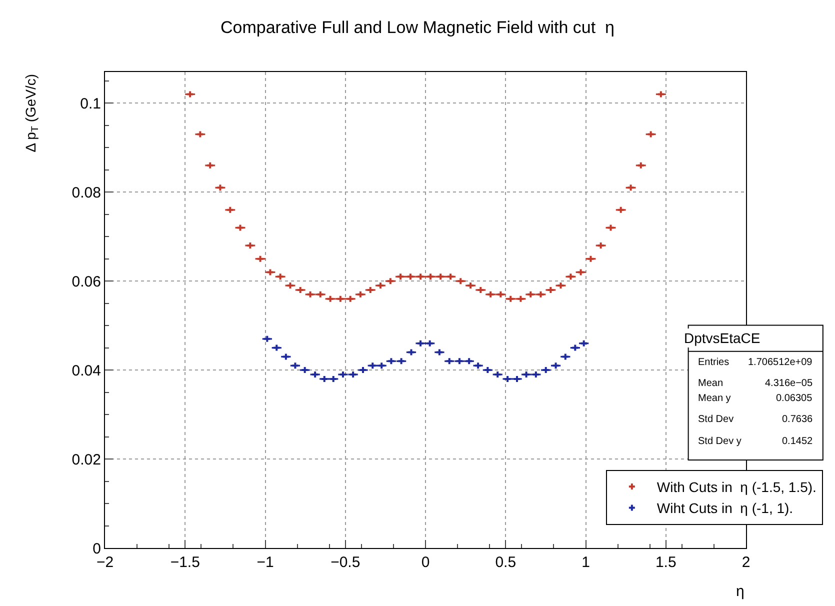 The image size is (835, 606). What do you see at coordinates (780, 362) in the screenshot?
I see `text: 1.706512e+09` at bounding box center [780, 362].